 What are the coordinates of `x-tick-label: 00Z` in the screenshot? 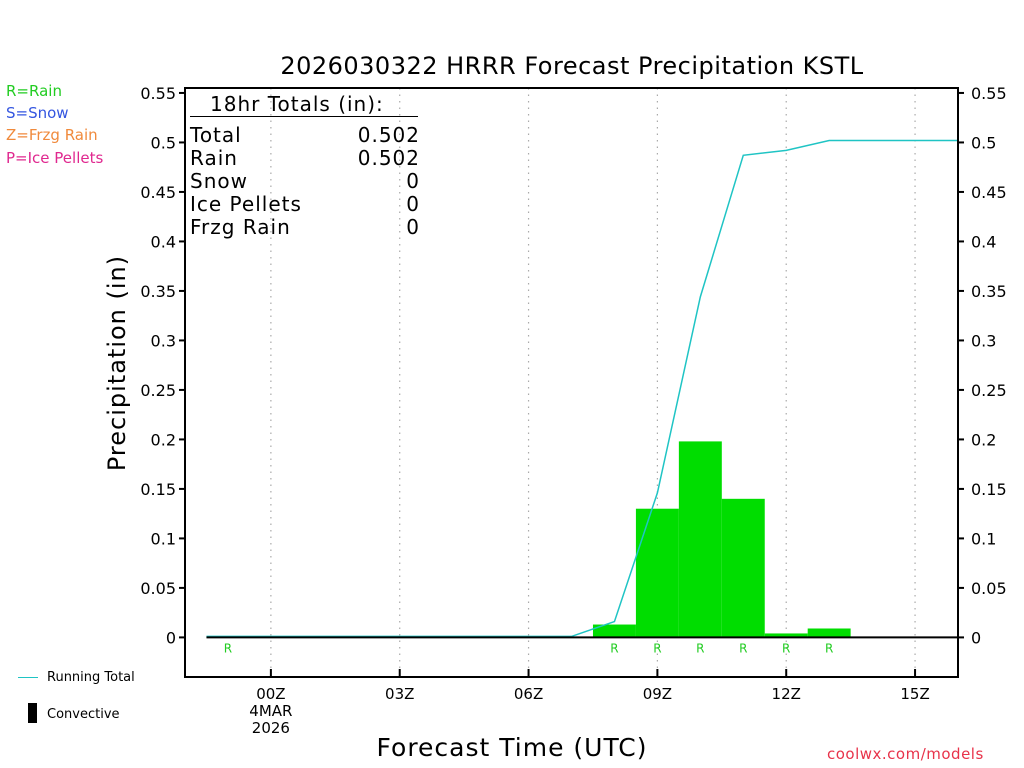 It's located at (270, 694).